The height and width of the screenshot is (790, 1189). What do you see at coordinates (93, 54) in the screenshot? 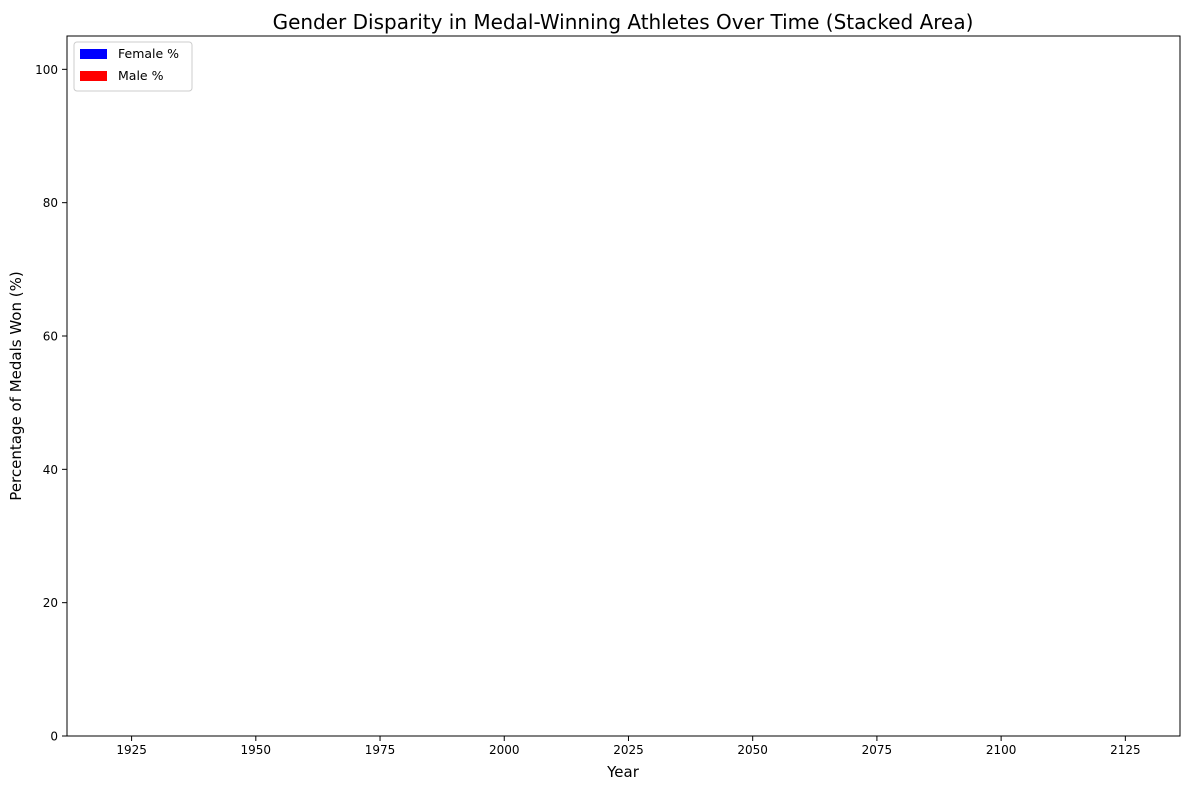
I see `legend-swatch-female` at bounding box center [93, 54].